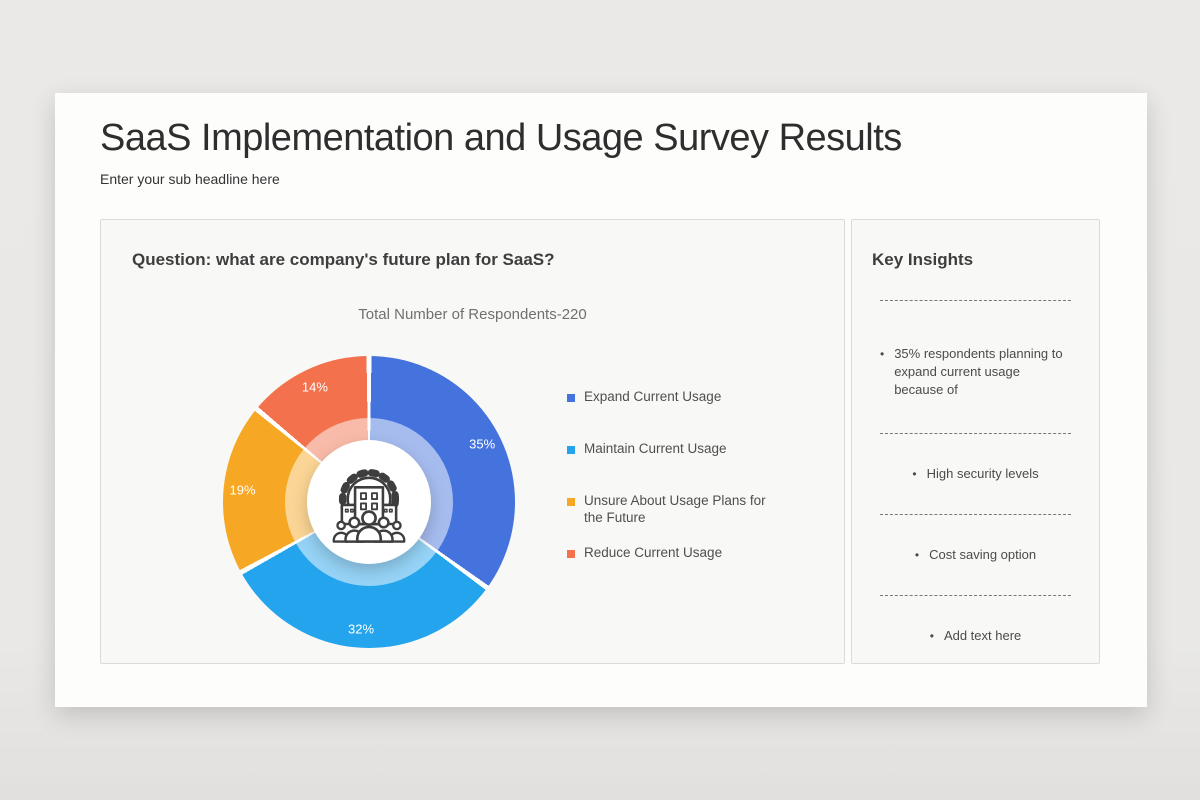 The height and width of the screenshot is (800, 1200). I want to click on legend-item: Expand Current Usage, so click(644, 397).